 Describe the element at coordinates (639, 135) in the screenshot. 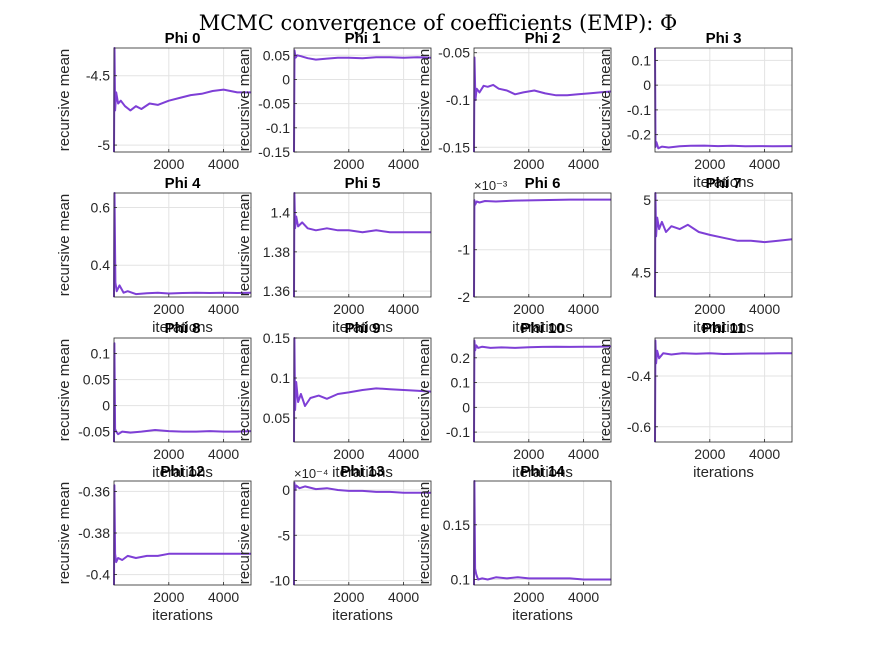

I see `y-tick-label: -0.2` at that location.